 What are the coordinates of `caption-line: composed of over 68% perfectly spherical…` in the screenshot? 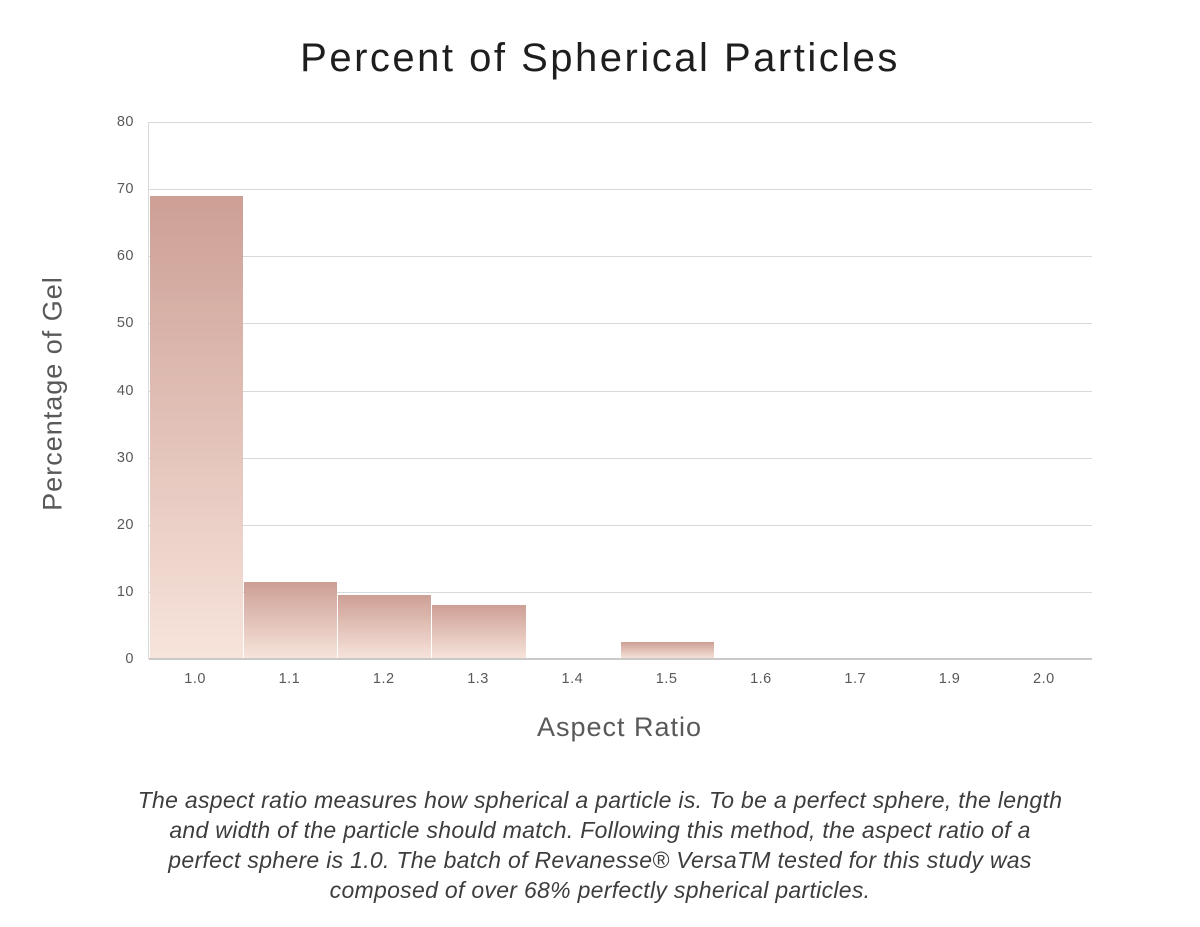 It's located at (600, 890).